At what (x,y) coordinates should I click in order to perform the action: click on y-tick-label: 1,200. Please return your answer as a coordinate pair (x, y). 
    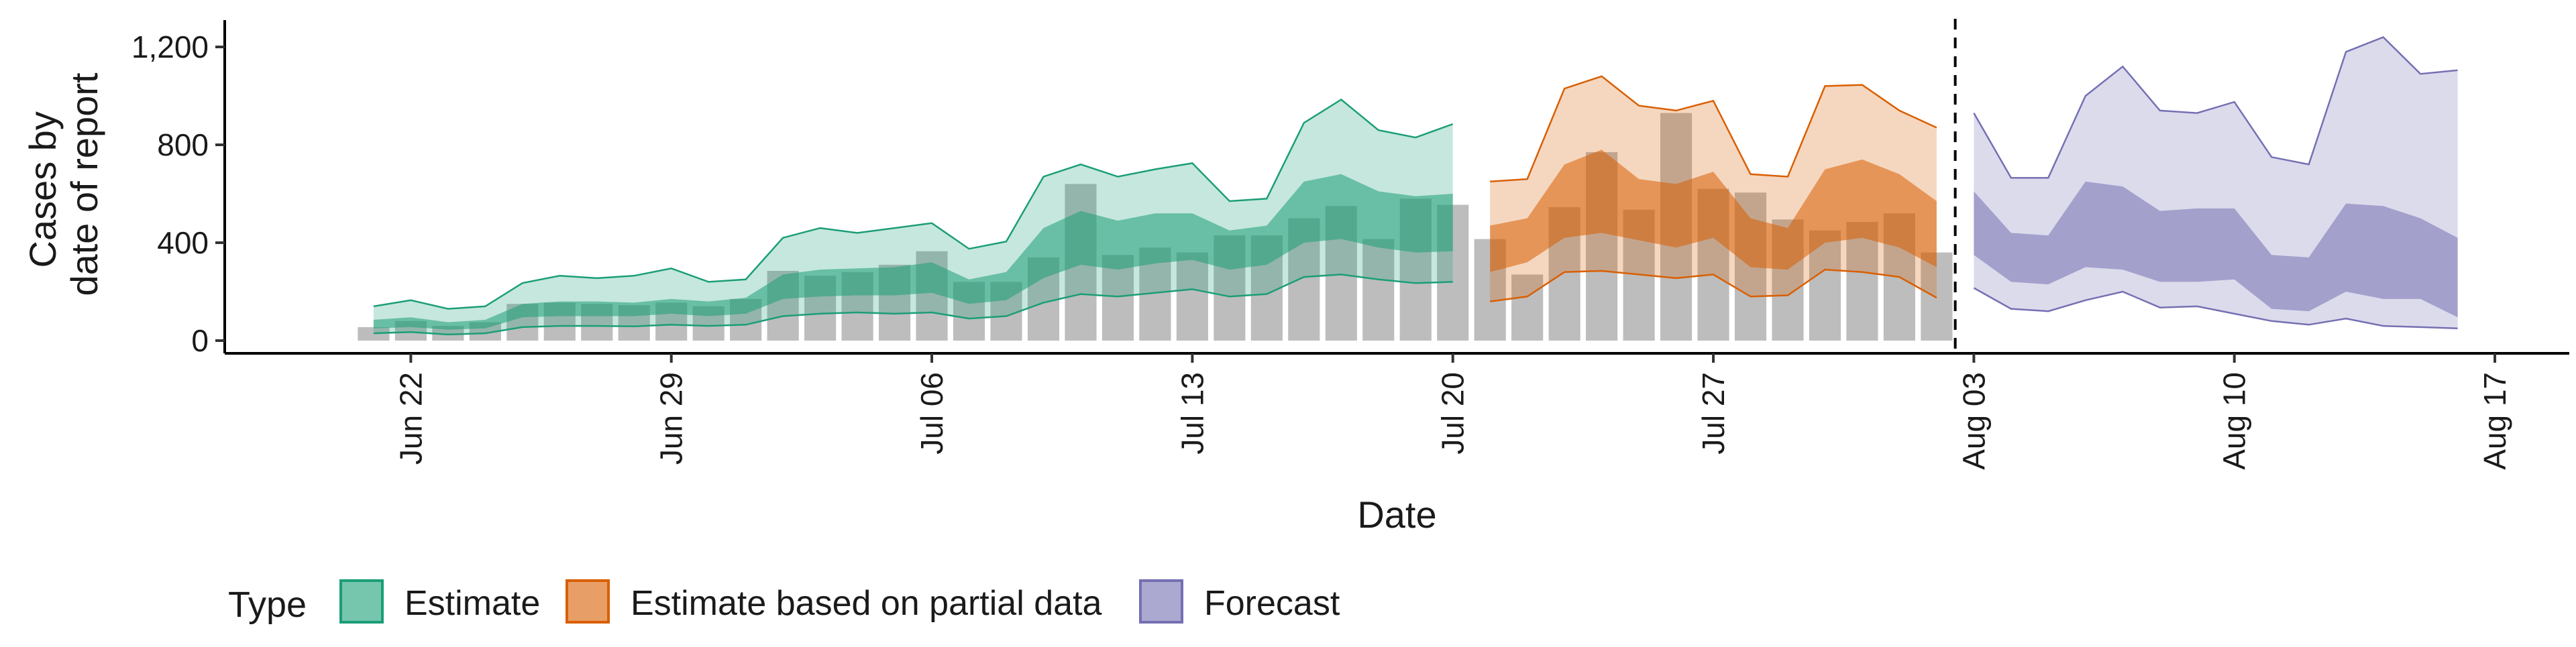
    Looking at the image, I should click on (170, 47).